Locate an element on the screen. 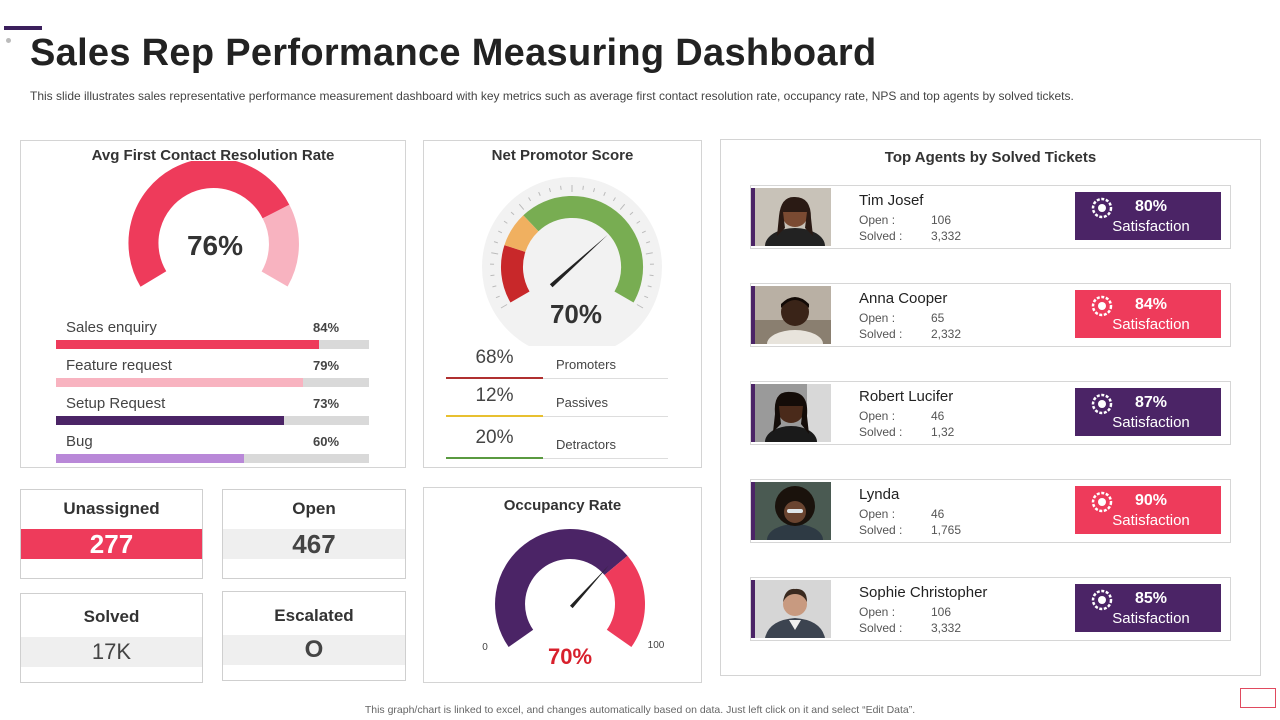 The width and height of the screenshot is (1280, 720). occupancy-title: Occupancy Rate is located at coordinates (562, 505).